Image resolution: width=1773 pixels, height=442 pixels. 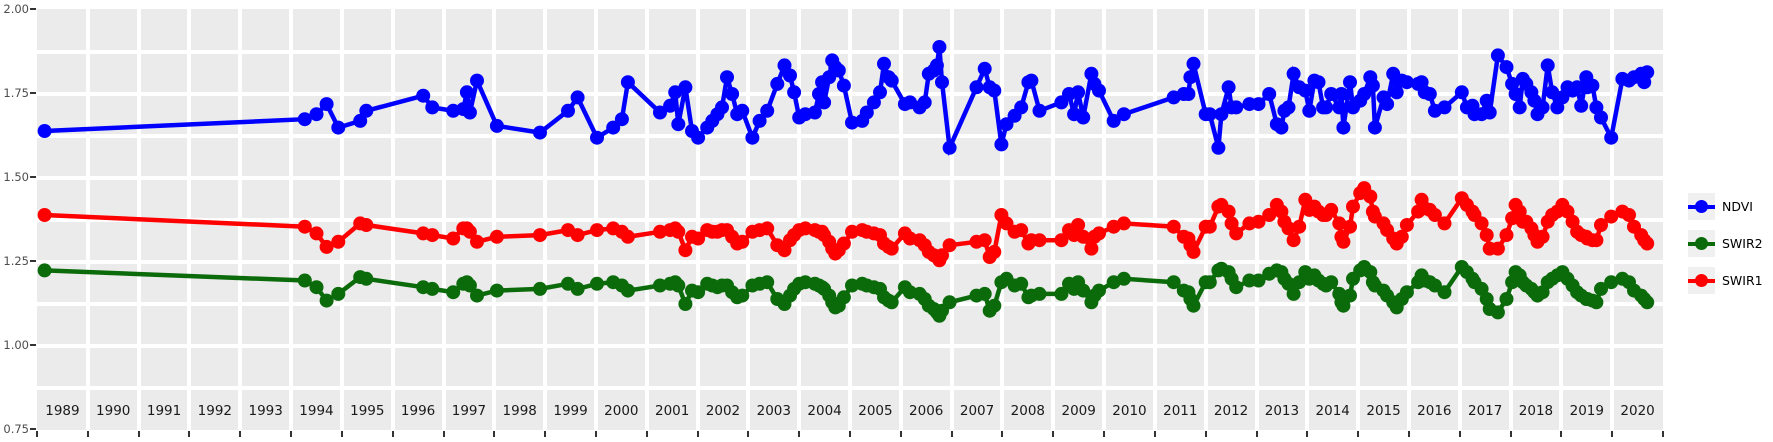 What do you see at coordinates (1701, 280) in the screenshot?
I see `legend-key-swir1-icon` at bounding box center [1701, 280].